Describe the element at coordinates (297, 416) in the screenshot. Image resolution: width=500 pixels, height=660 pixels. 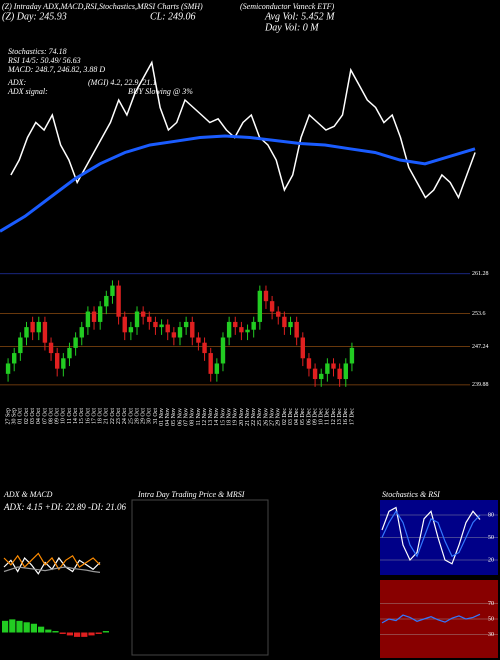
I see `x-tick-label: 04 Dec` at that location.